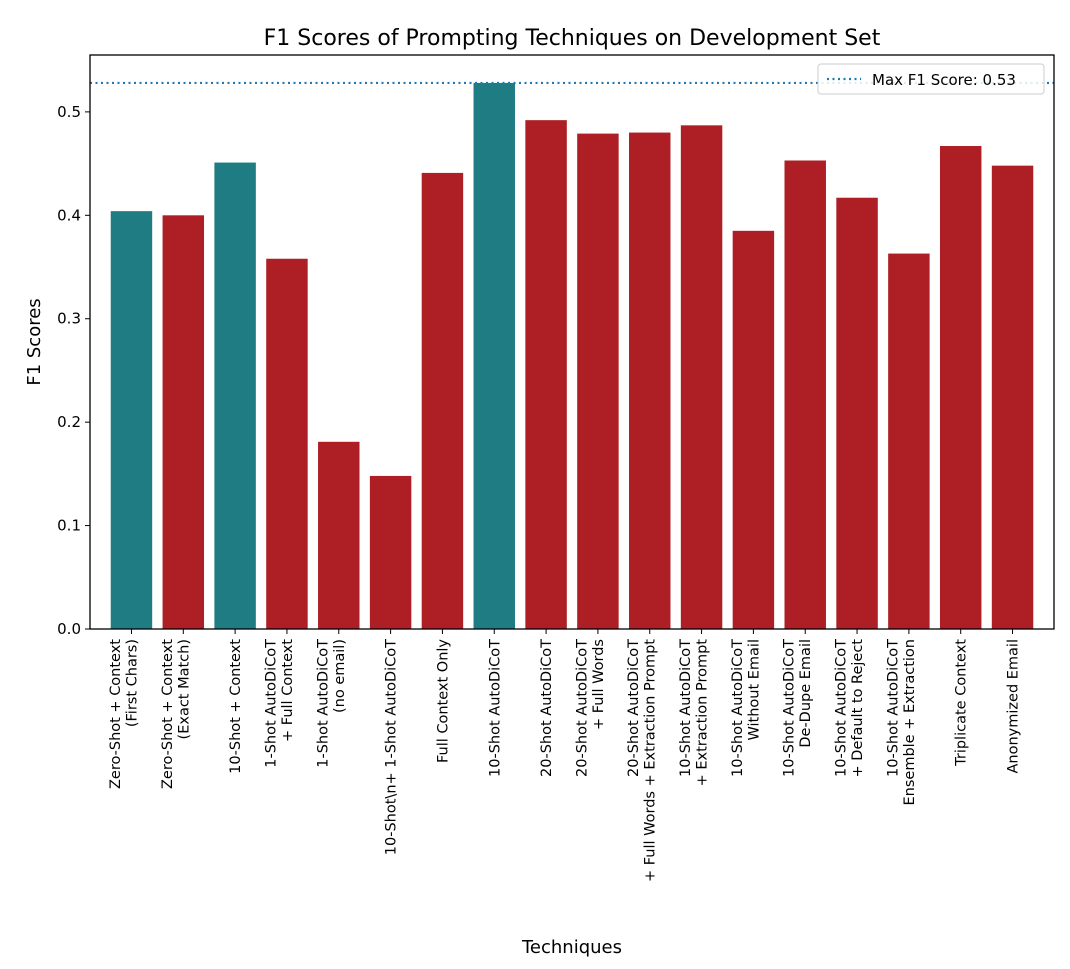 This screenshot has width=1070, height=969. What do you see at coordinates (69, 112) in the screenshot?
I see `y-tick-label-5: 0.5` at bounding box center [69, 112].